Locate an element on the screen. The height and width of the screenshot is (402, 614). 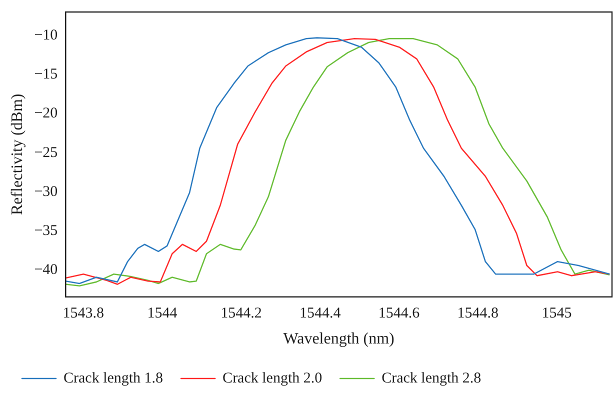
legend-label: Crack length 1.8 is located at coordinates (114, 378).